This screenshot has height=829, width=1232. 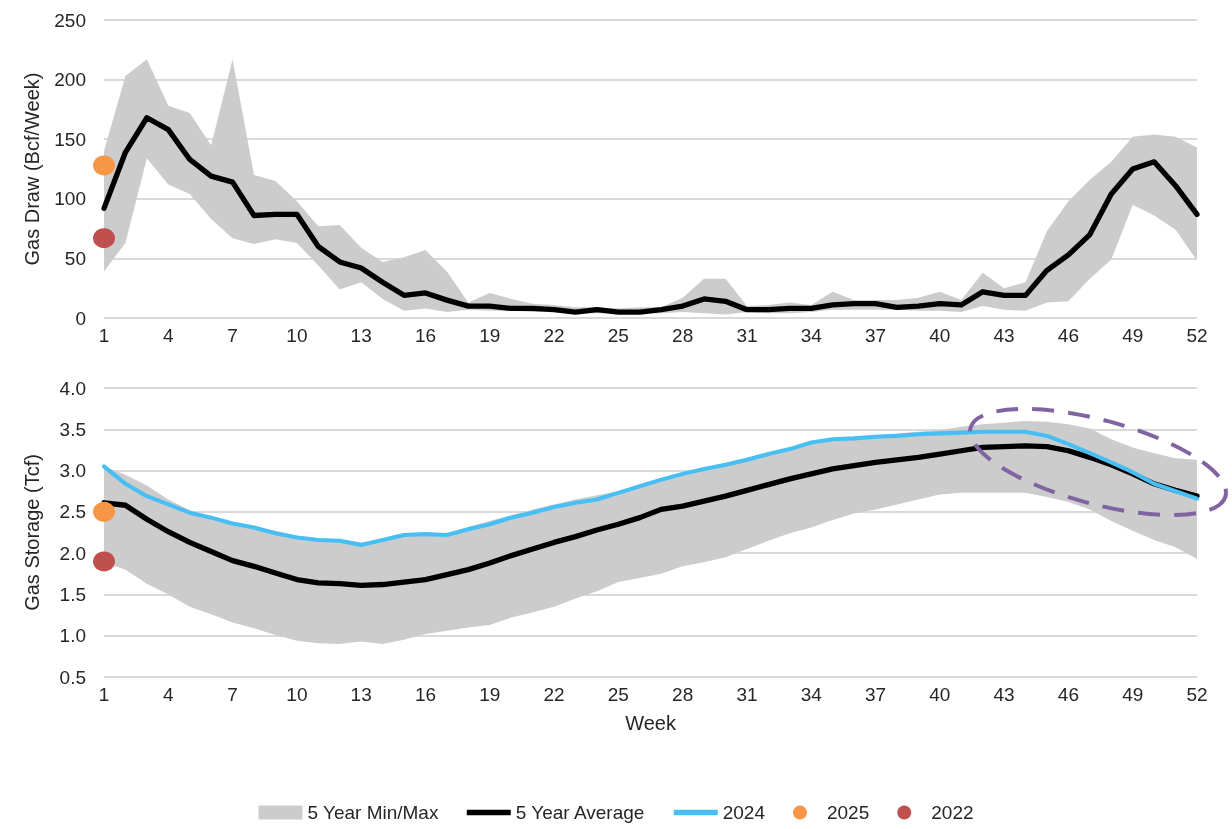 What do you see at coordinates (580, 812) in the screenshot?
I see `legend-label: 5 Year Average` at bounding box center [580, 812].